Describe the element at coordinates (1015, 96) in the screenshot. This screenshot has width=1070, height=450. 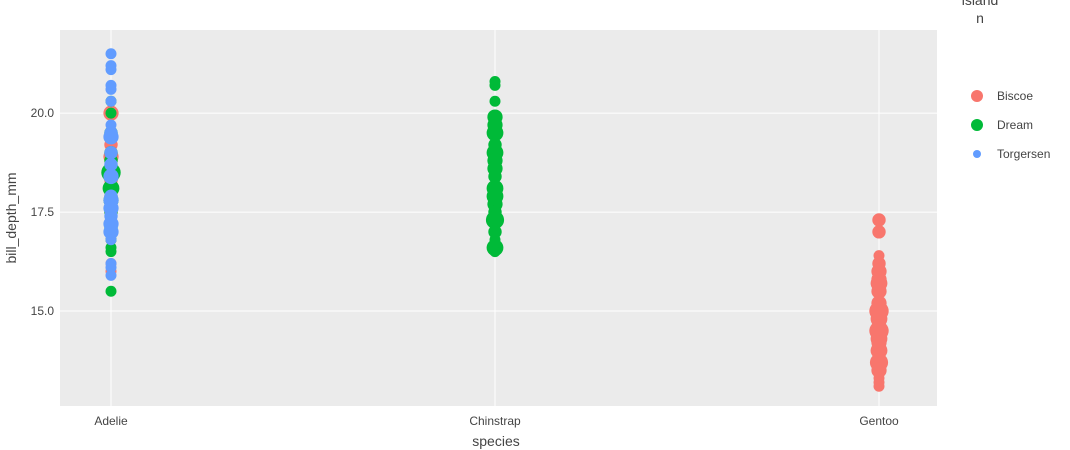
I see `legend-label-biscoe: Biscoe` at that location.